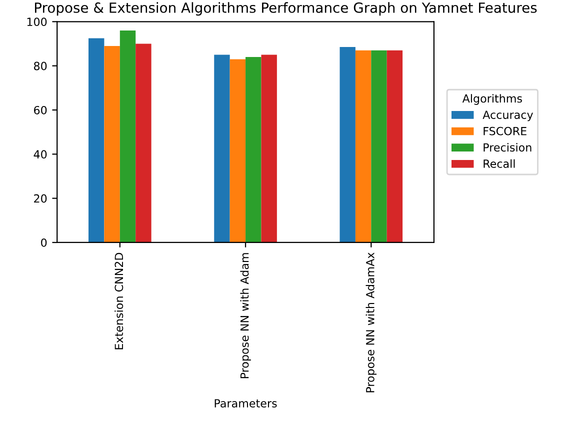 The width and height of the screenshot is (571, 433). What do you see at coordinates (119, 301) in the screenshot?
I see `x-tick-label: Extension CNN2D` at bounding box center [119, 301].